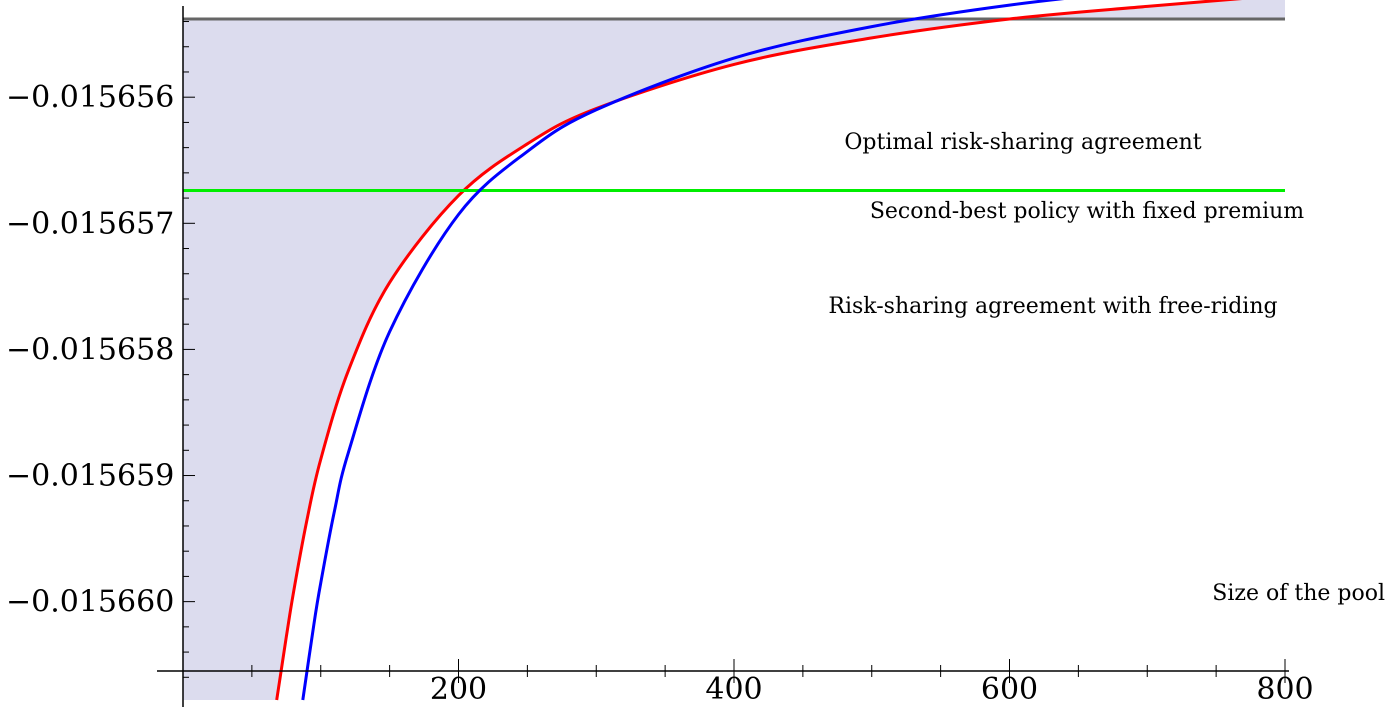 Image resolution: width=1396 pixels, height=713 pixels. Describe the element at coordinates (458, 689) in the screenshot. I see `x-tick-label: 200` at that location.